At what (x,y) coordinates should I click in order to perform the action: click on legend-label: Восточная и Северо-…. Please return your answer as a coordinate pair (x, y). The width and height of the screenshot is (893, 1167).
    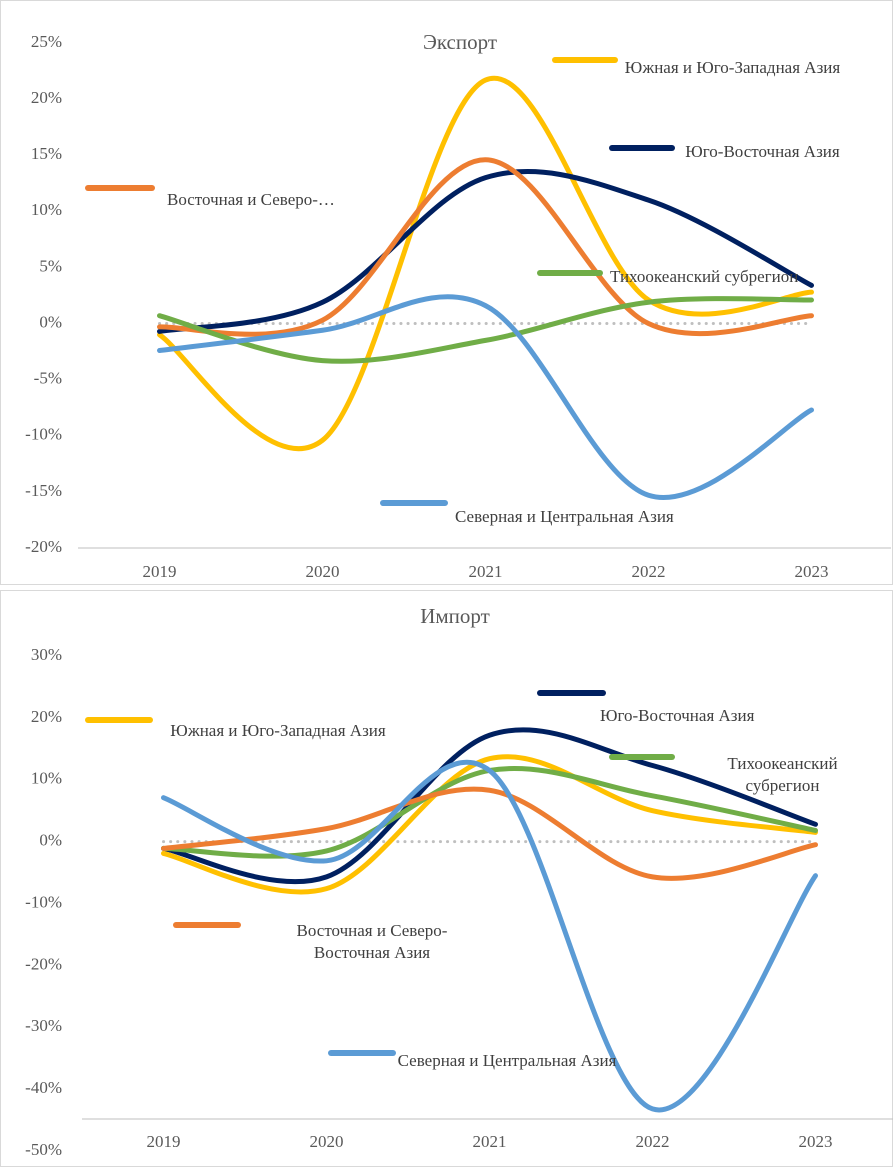
    Looking at the image, I should click on (251, 199).